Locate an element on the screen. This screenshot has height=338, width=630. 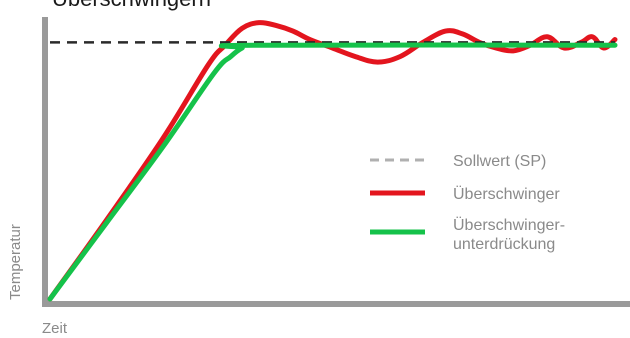
x-axis-label: Zeit is located at coordinates (55, 328).